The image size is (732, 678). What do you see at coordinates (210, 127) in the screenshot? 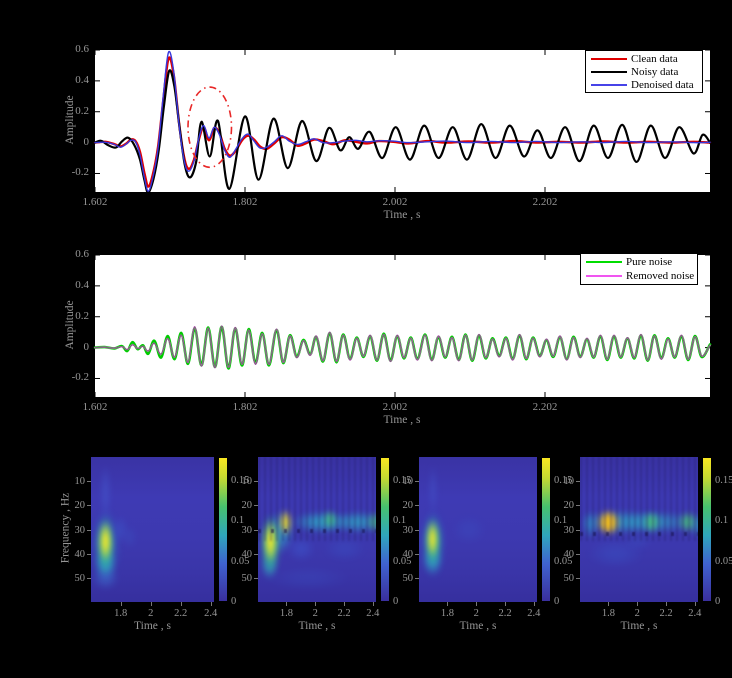
I see `highlight-ellipse-annotation` at bounding box center [210, 127].